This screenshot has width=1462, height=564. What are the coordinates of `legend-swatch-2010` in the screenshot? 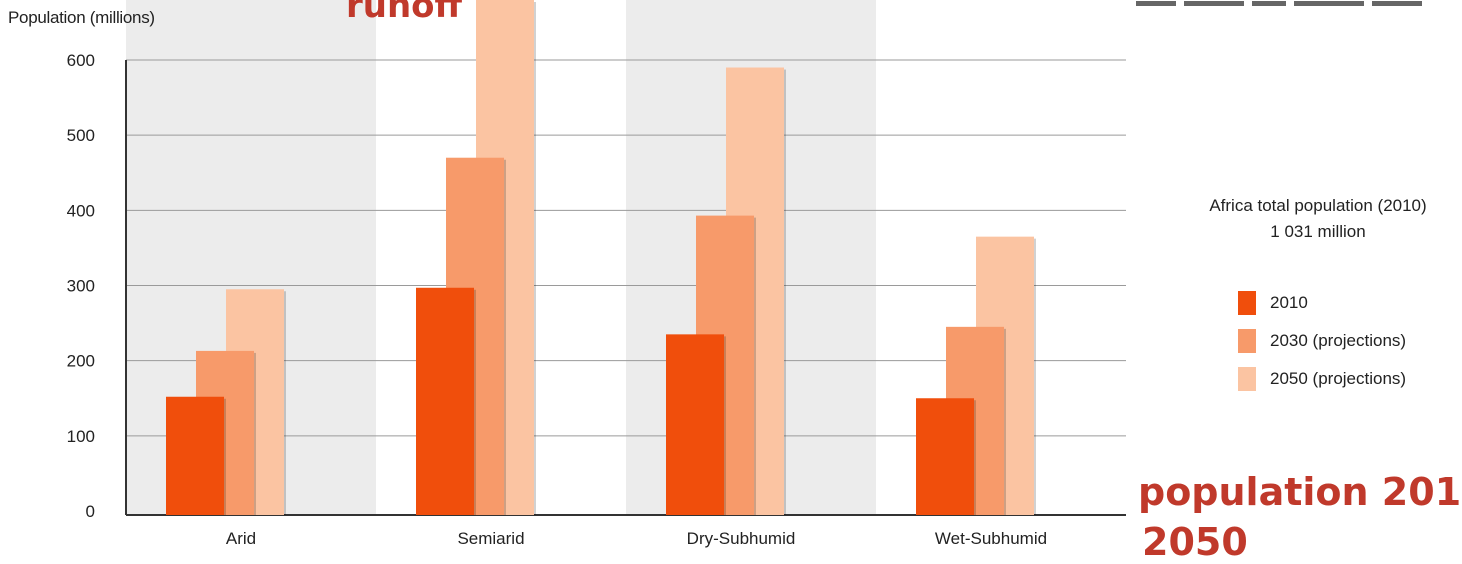 It's located at (1247, 303).